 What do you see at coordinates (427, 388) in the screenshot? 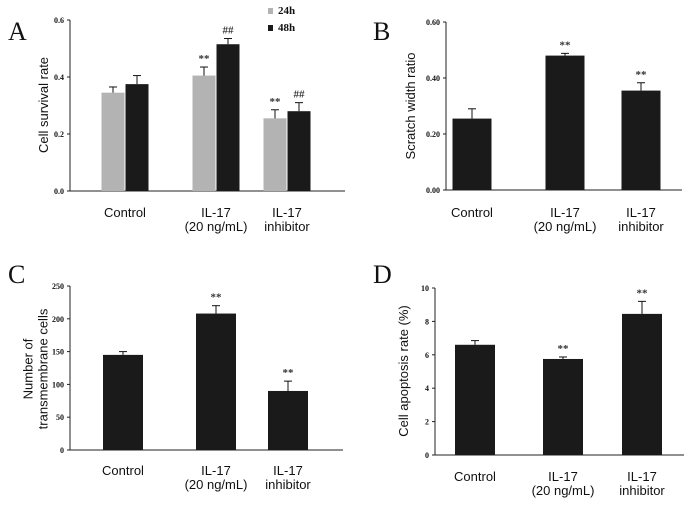
I see `y-tick-label: 4` at bounding box center [427, 388].